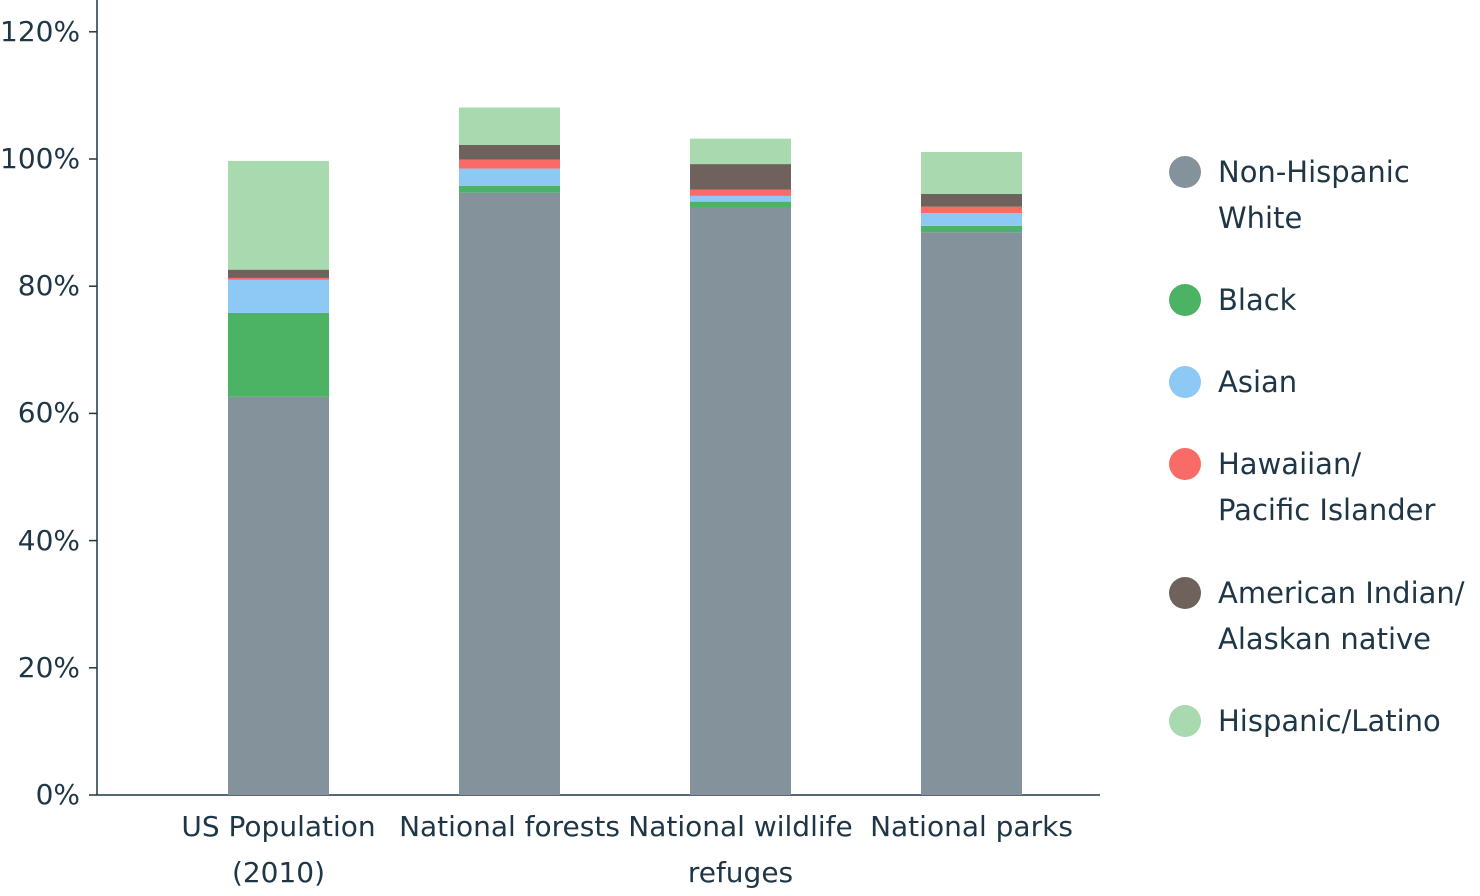  What do you see at coordinates (48, 413) in the screenshot?
I see `y-tick-label: 60%` at bounding box center [48, 413].